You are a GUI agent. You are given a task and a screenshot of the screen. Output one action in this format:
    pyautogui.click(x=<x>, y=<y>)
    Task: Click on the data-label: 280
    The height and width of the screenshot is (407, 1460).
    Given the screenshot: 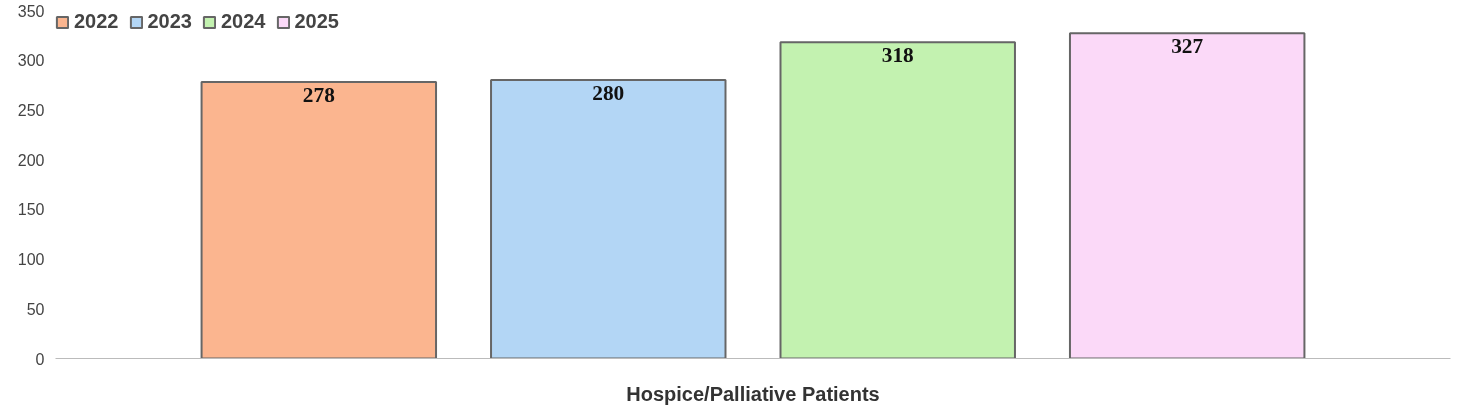 What is the action you would take?
    pyautogui.click(x=608, y=93)
    